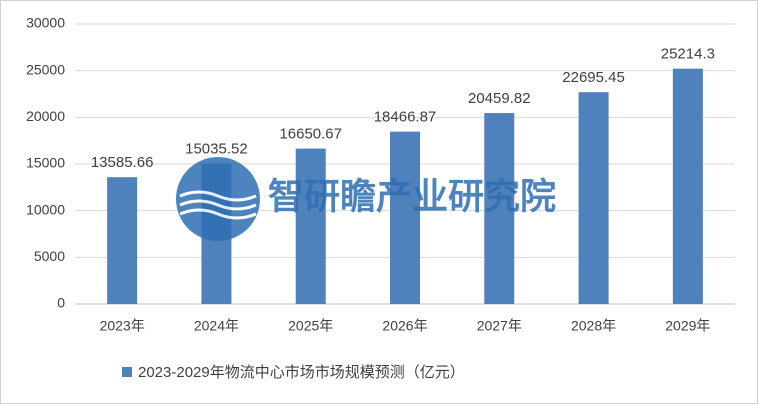  I want to click on y-tick-label: 5000, so click(49, 256).